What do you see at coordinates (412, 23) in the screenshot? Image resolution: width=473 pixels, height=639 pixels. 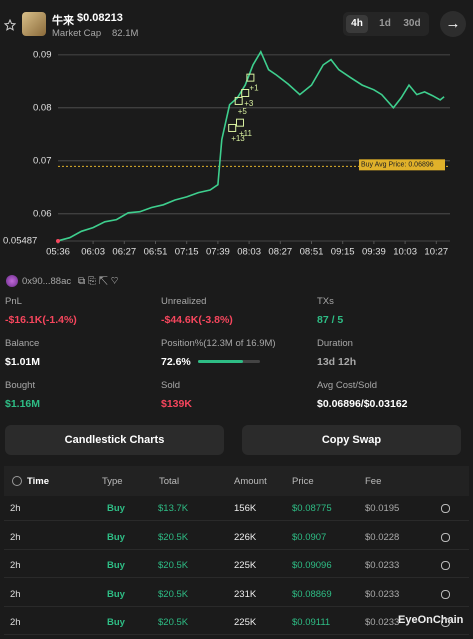 I see `timeframe-tab: 30d` at bounding box center [412, 23].